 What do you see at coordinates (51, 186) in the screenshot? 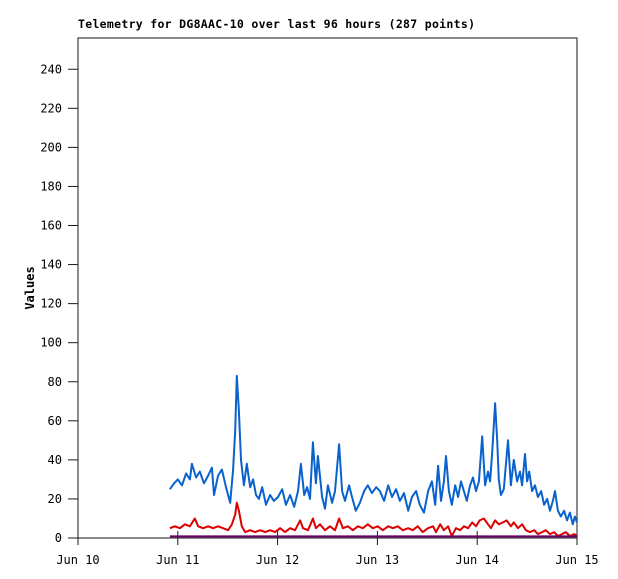
I see `y-tick-label: 180` at bounding box center [51, 186].